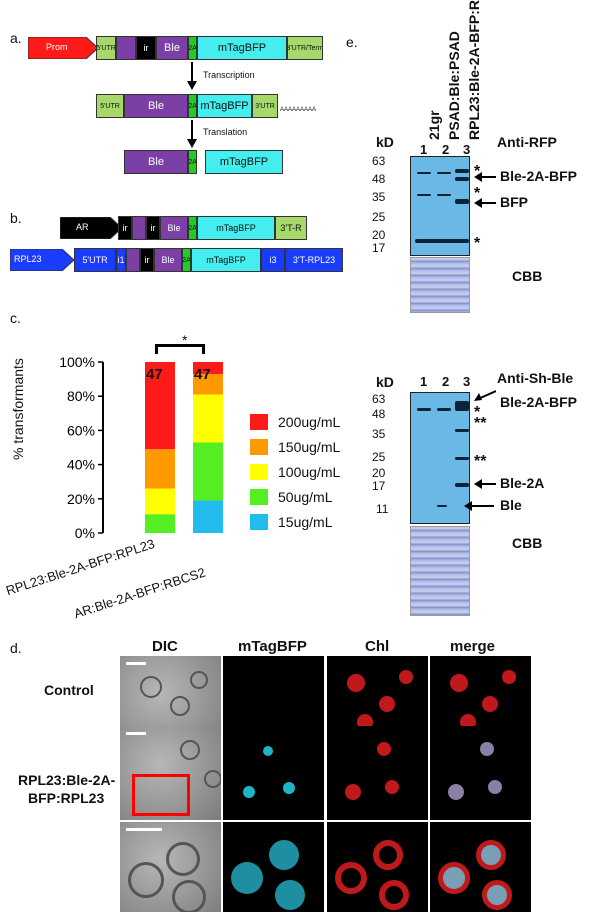  Describe the element at coordinates (539, 176) in the screenshot. I see `label-ble-2a-bfp-top: Ble-2A-BFP` at that location.